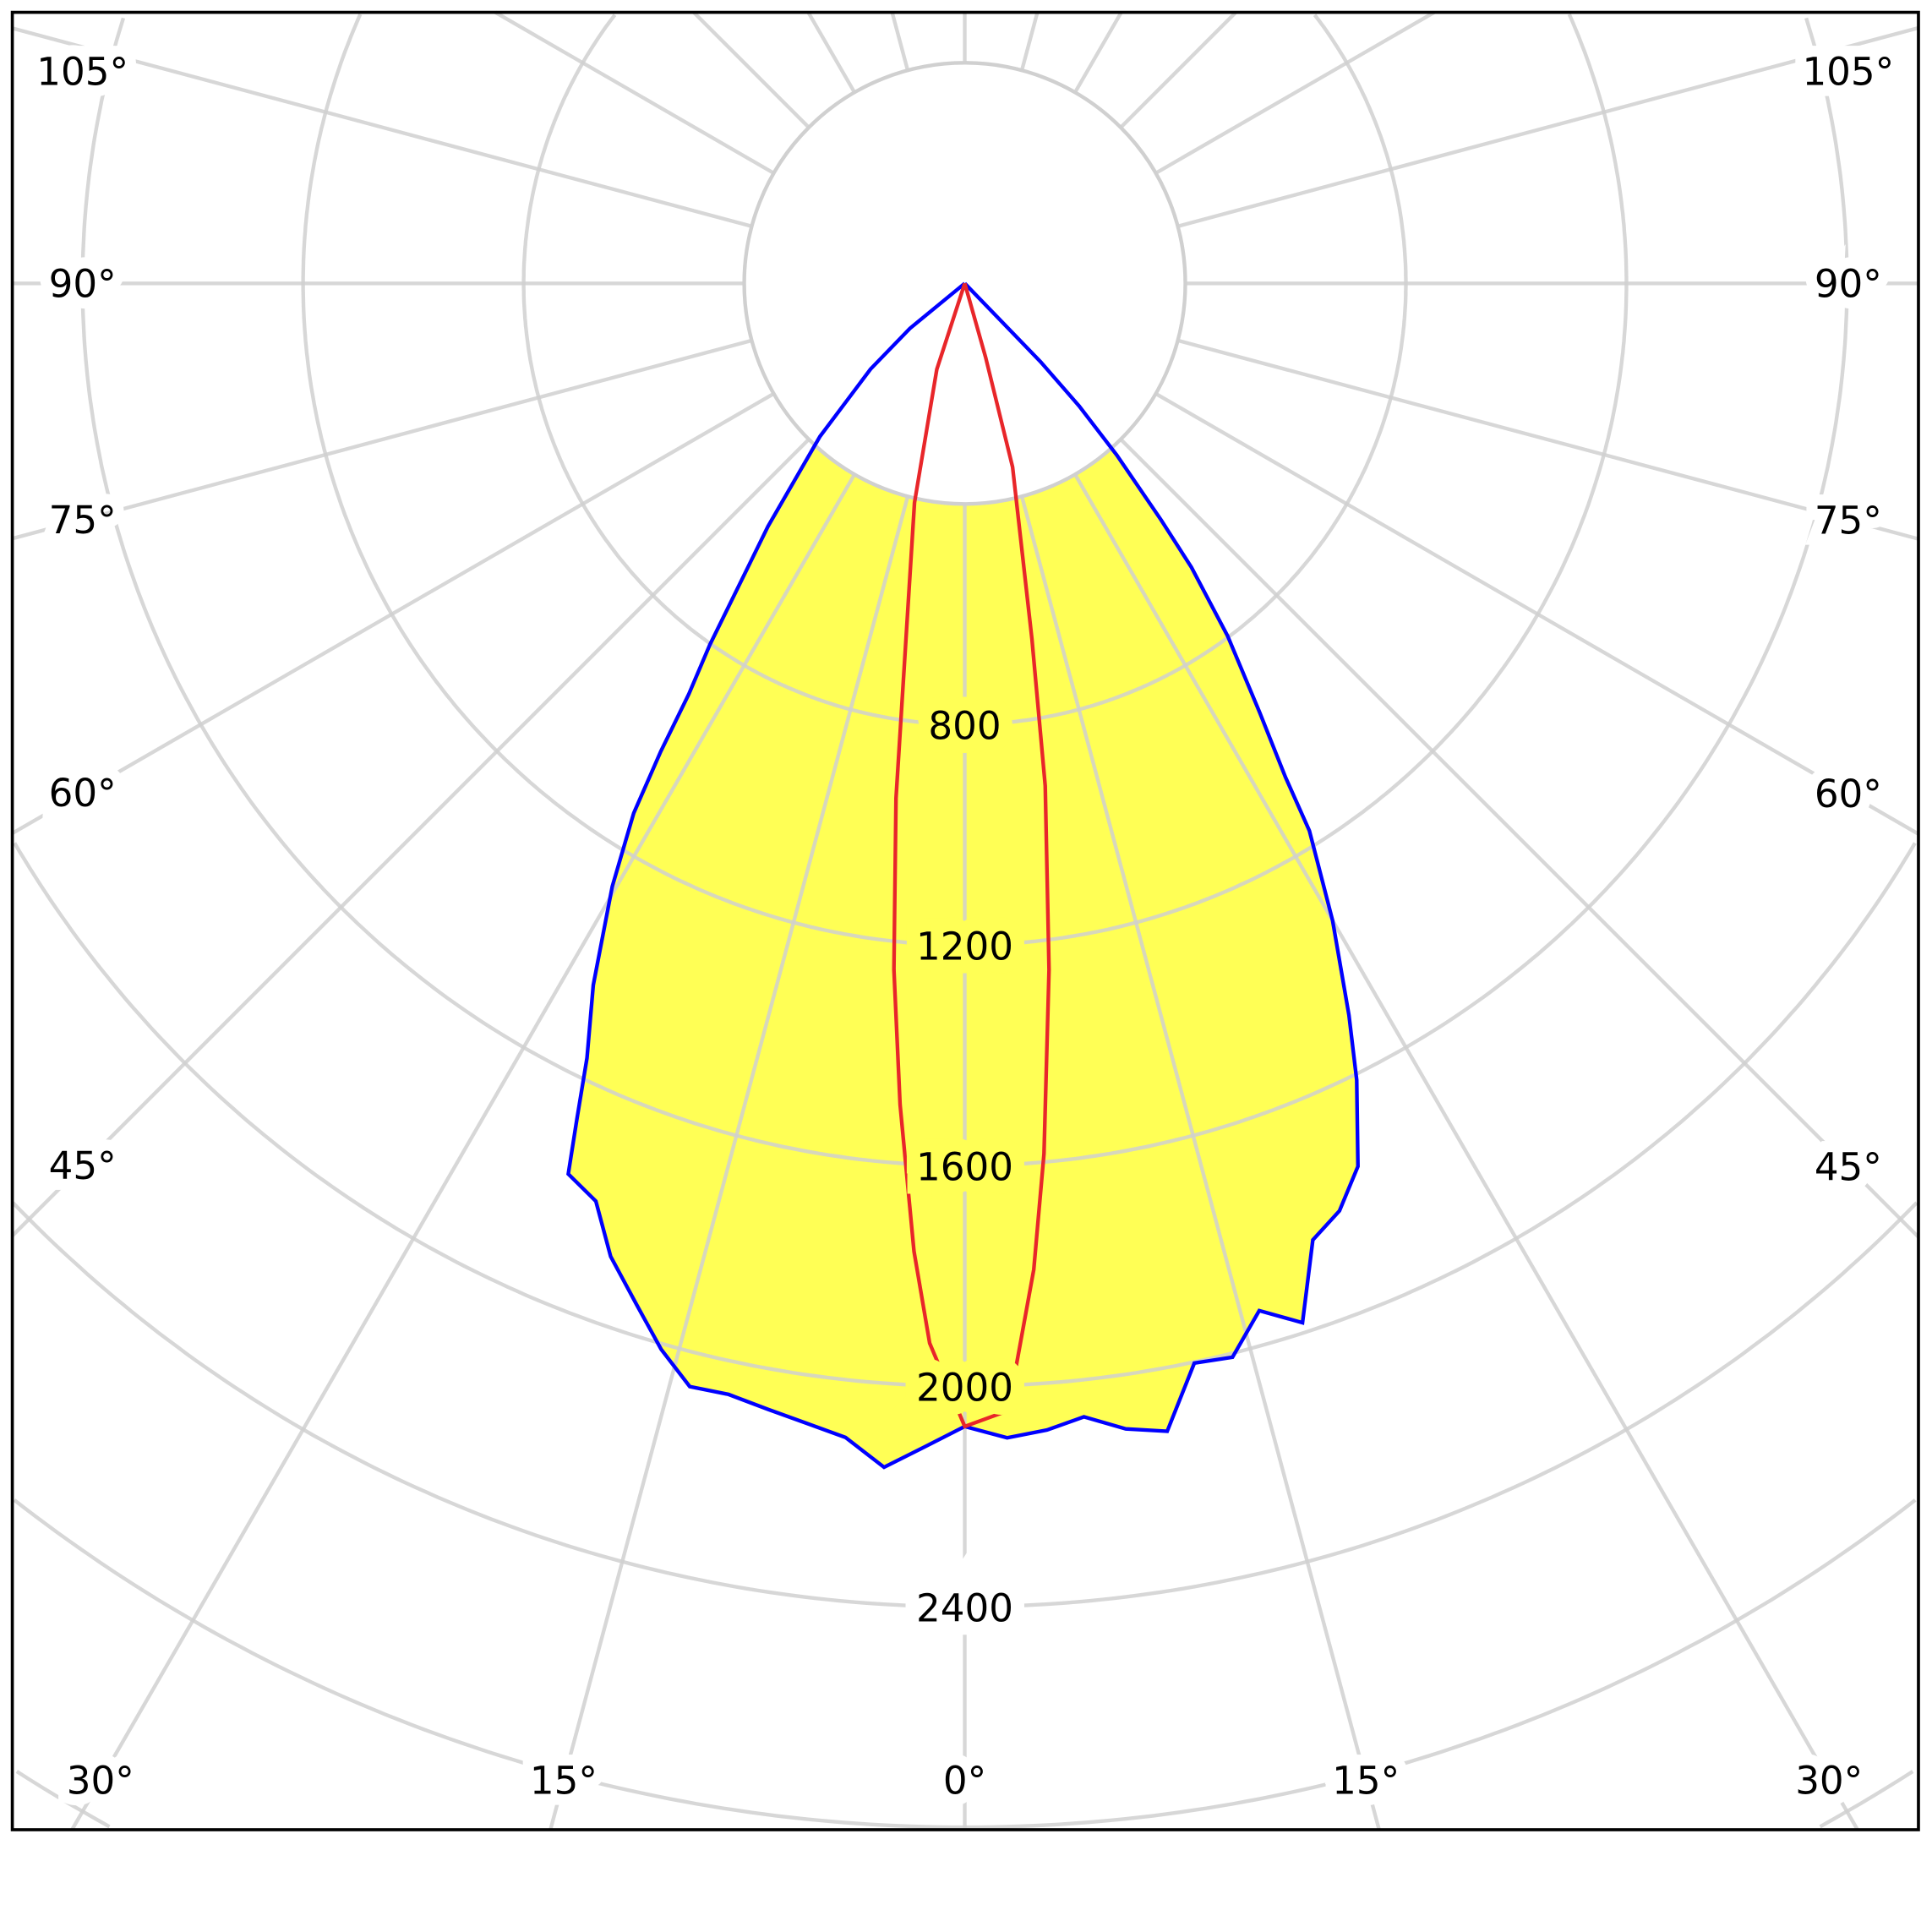 Image resolution: width=1932 pixels, height=1932 pixels. What do you see at coordinates (964, 1388) in the screenshot?
I see `radial-tick-label: 2000` at bounding box center [964, 1388].